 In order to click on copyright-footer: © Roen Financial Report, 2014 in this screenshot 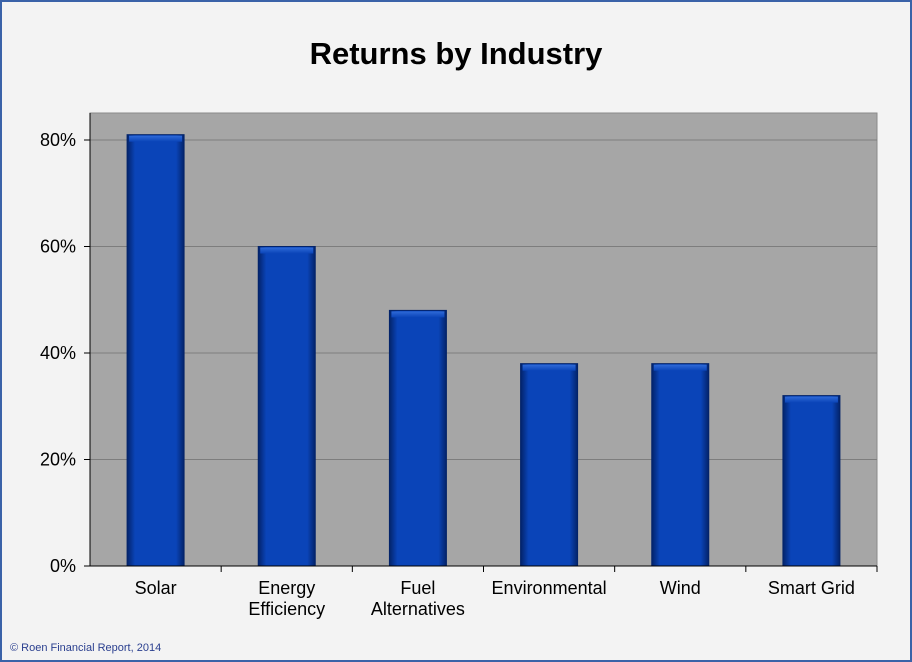, I will do `click(86, 648)`.